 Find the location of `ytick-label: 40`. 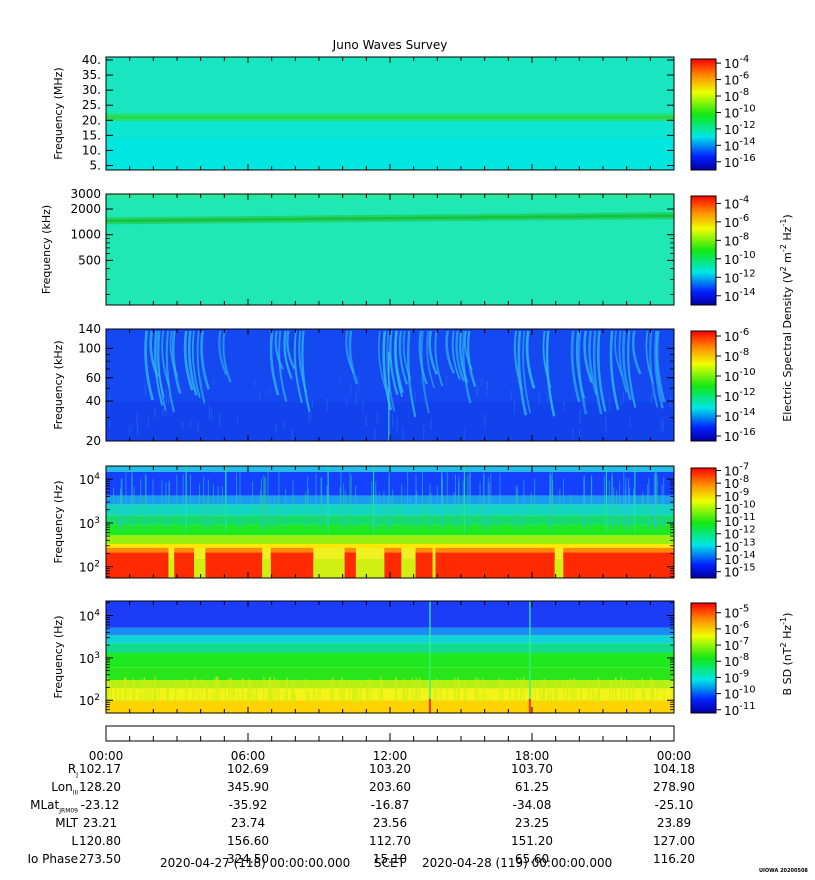

ytick-label: 40 is located at coordinates (93, 401).